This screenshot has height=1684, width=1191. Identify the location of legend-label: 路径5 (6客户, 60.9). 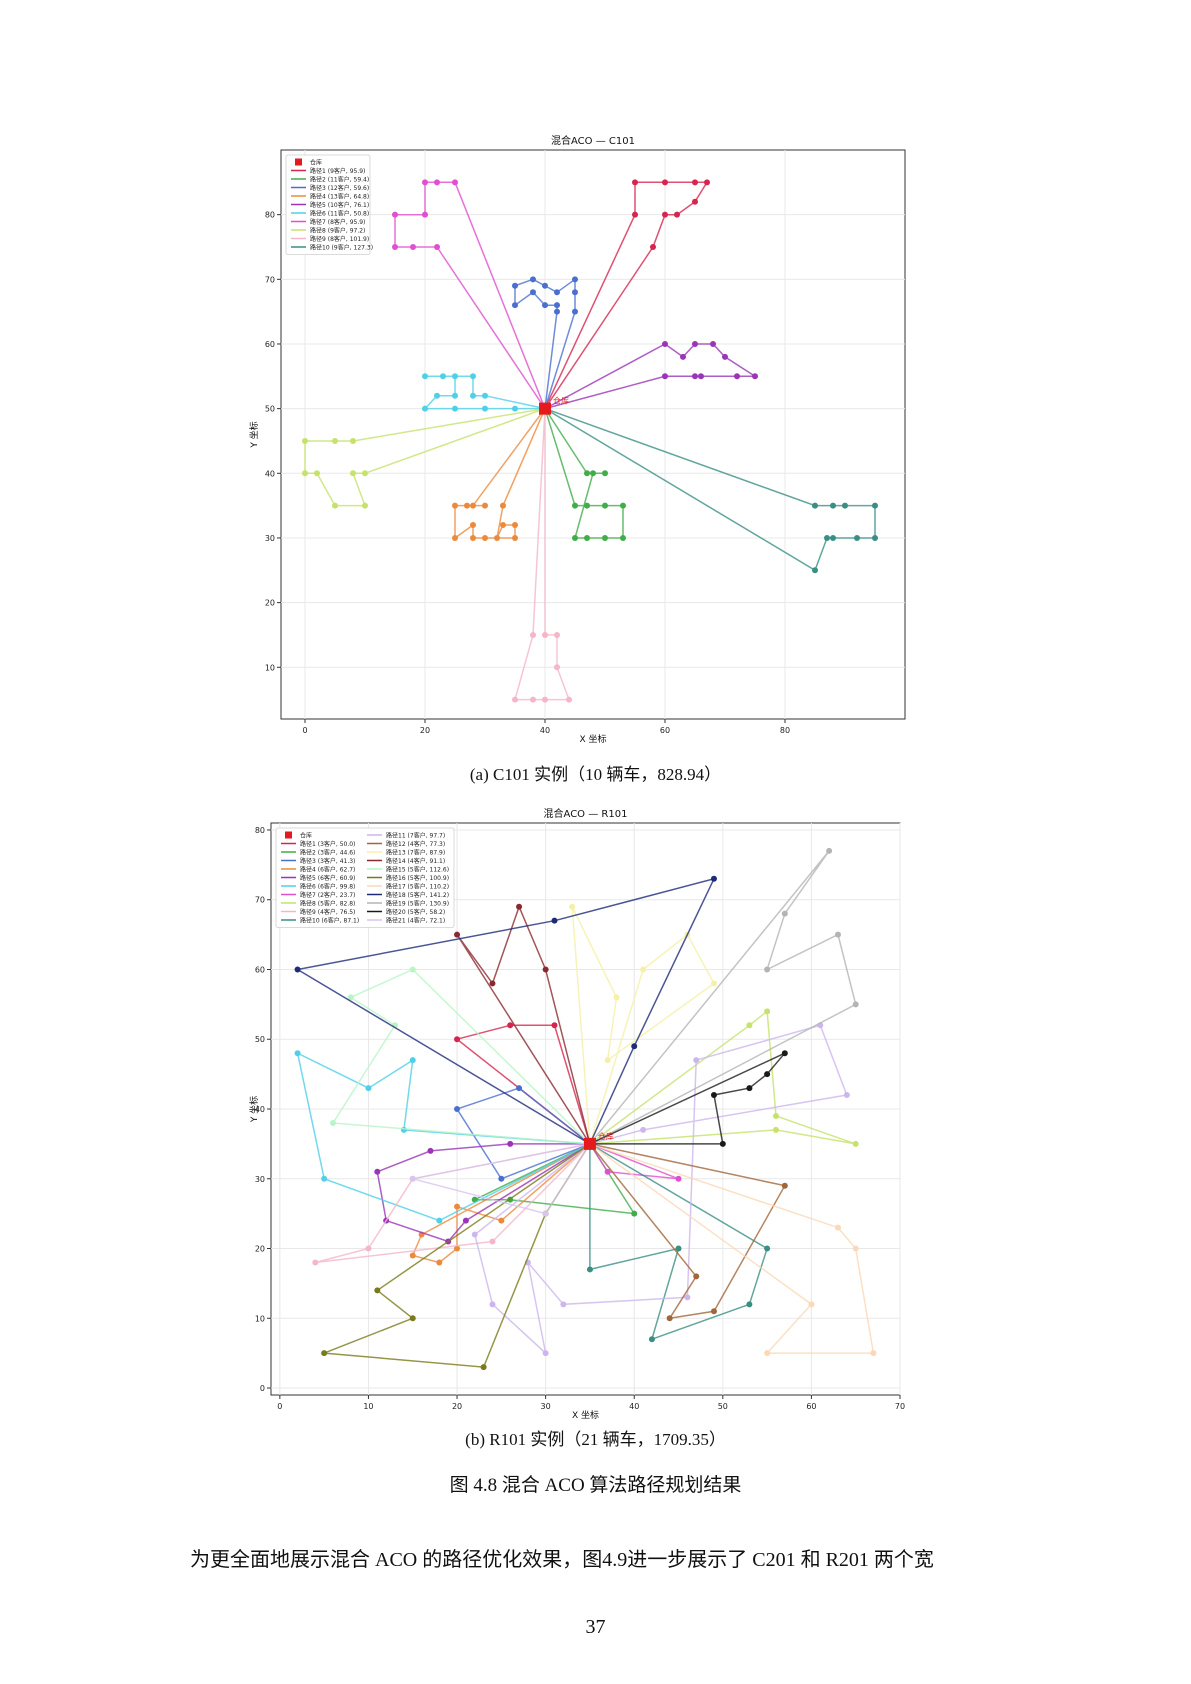
(327, 878).